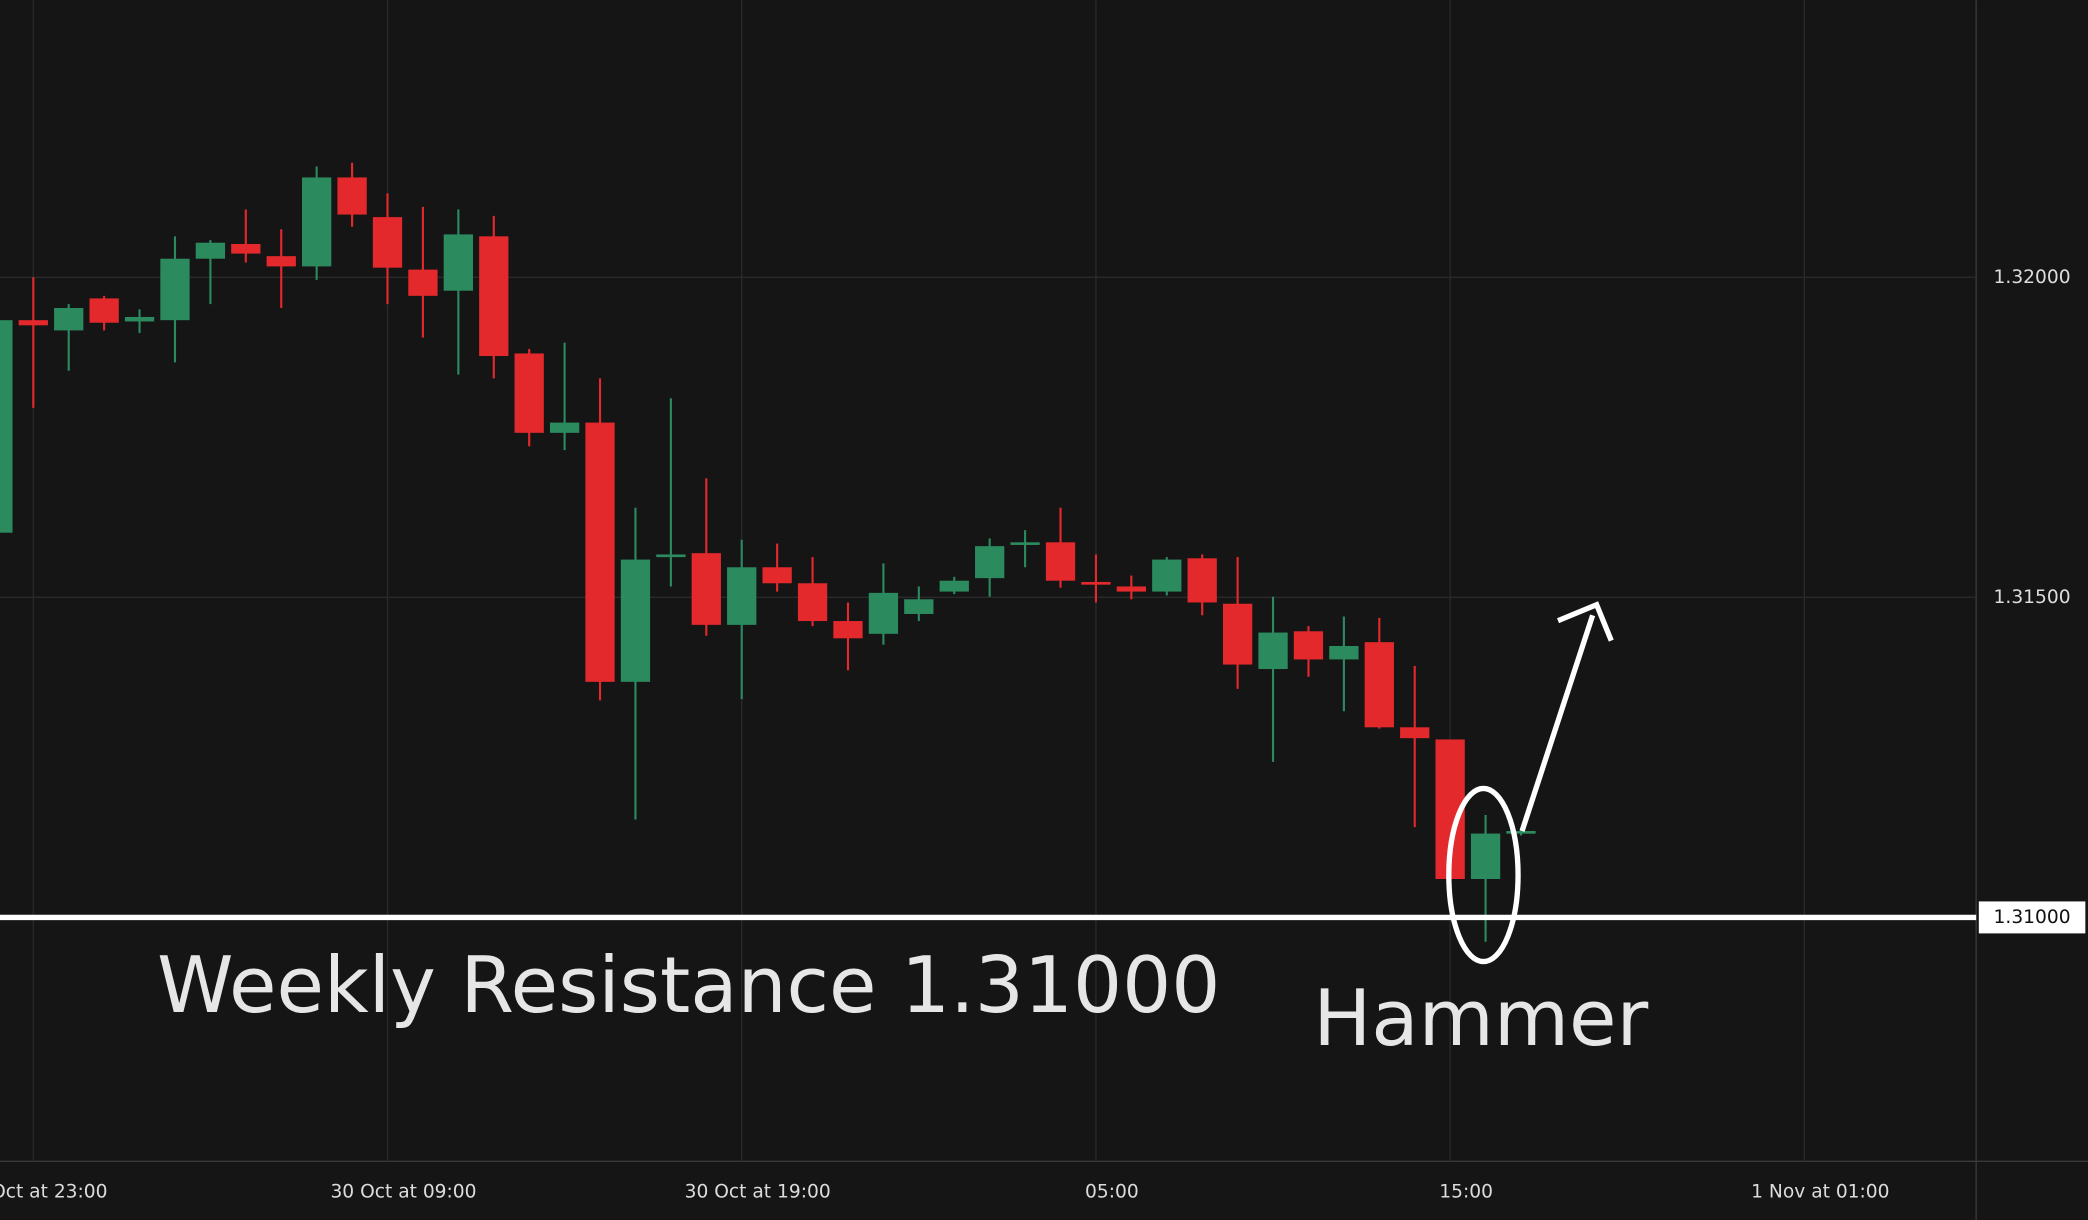  I want to click on x-tick-label: 05:00, so click(1112, 1191).